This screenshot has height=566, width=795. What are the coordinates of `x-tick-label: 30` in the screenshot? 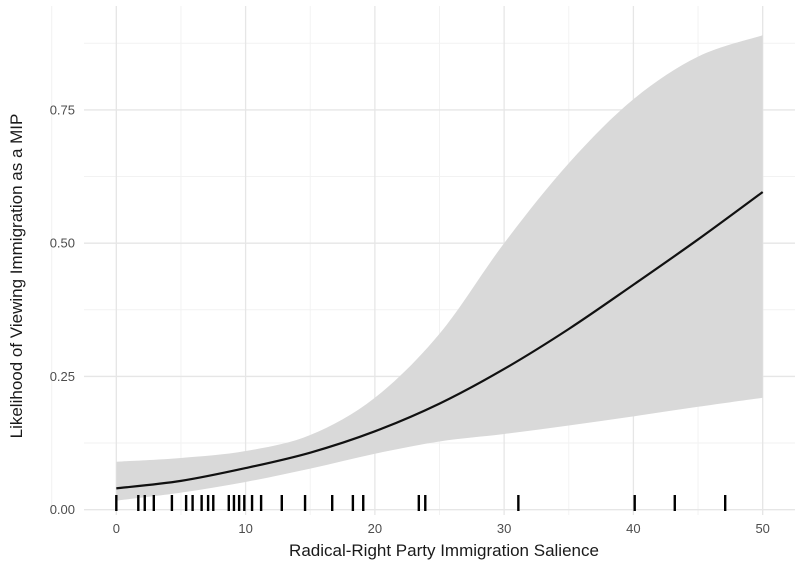 It's located at (504, 528).